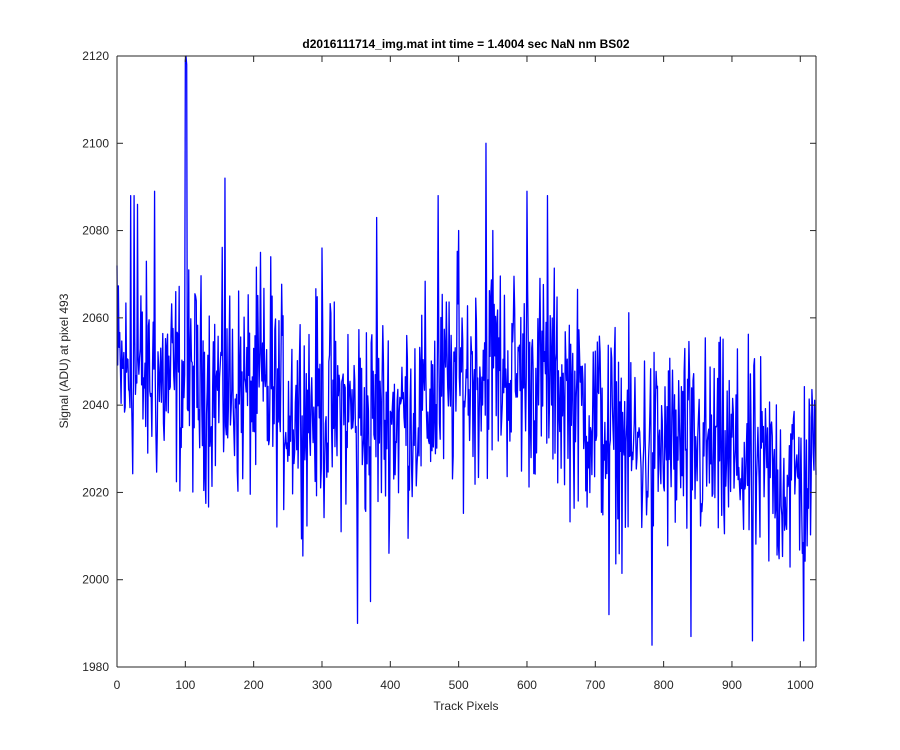 This screenshot has width=900, height=750. Describe the element at coordinates (95, 580) in the screenshot. I see `y-tick-label: 2000` at that location.